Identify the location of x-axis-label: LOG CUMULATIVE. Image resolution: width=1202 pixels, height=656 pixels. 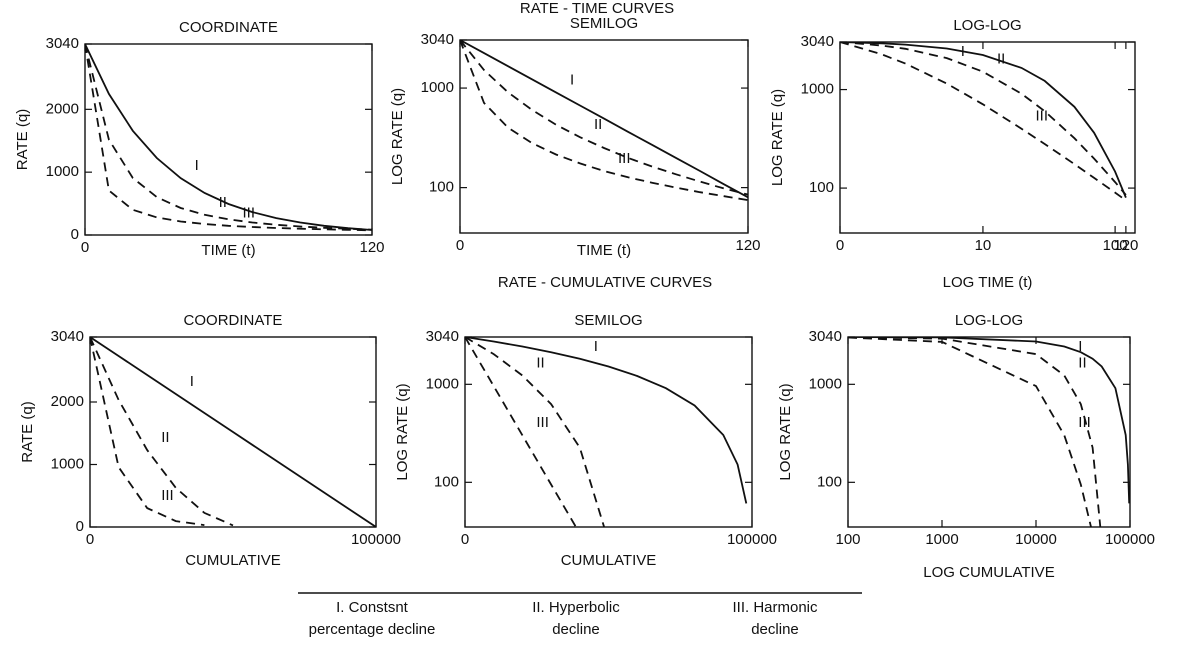
(988, 572).